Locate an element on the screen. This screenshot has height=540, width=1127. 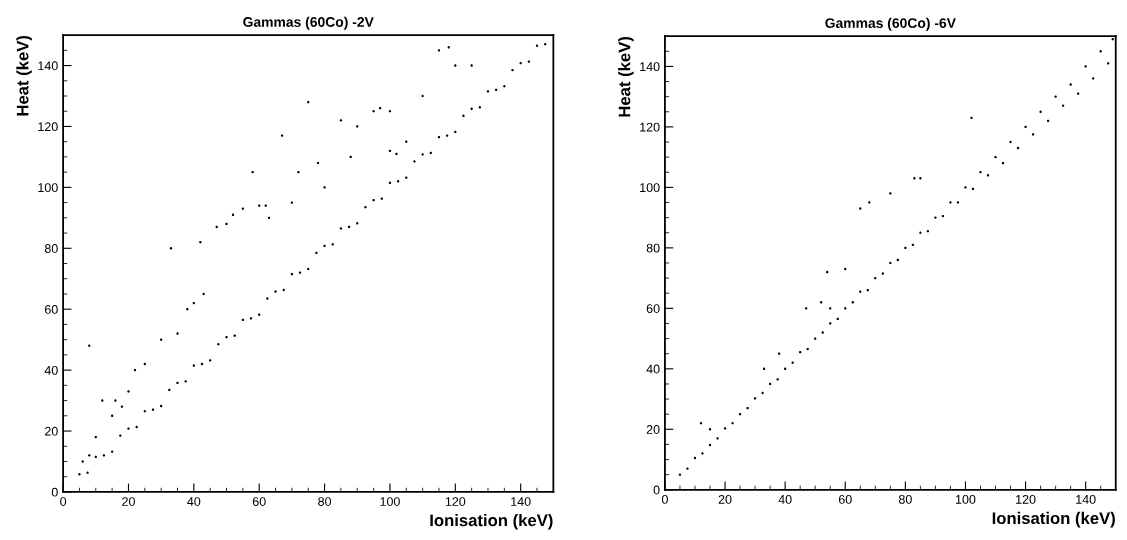
chart-title: Gammas (60Co) -6V is located at coordinates (890, 24).